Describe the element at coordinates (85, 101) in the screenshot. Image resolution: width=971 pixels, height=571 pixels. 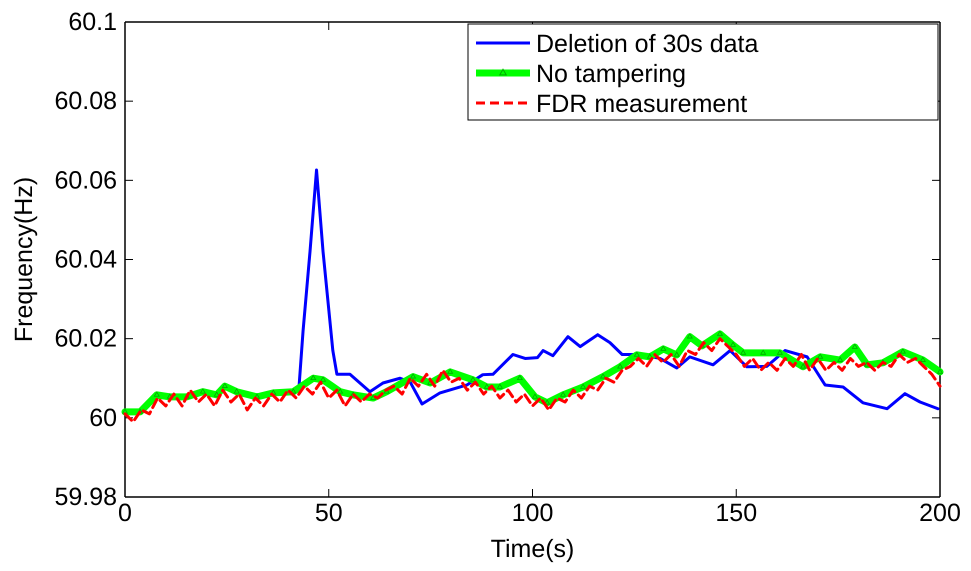
I see `y-tick-label: 60.08` at that location.